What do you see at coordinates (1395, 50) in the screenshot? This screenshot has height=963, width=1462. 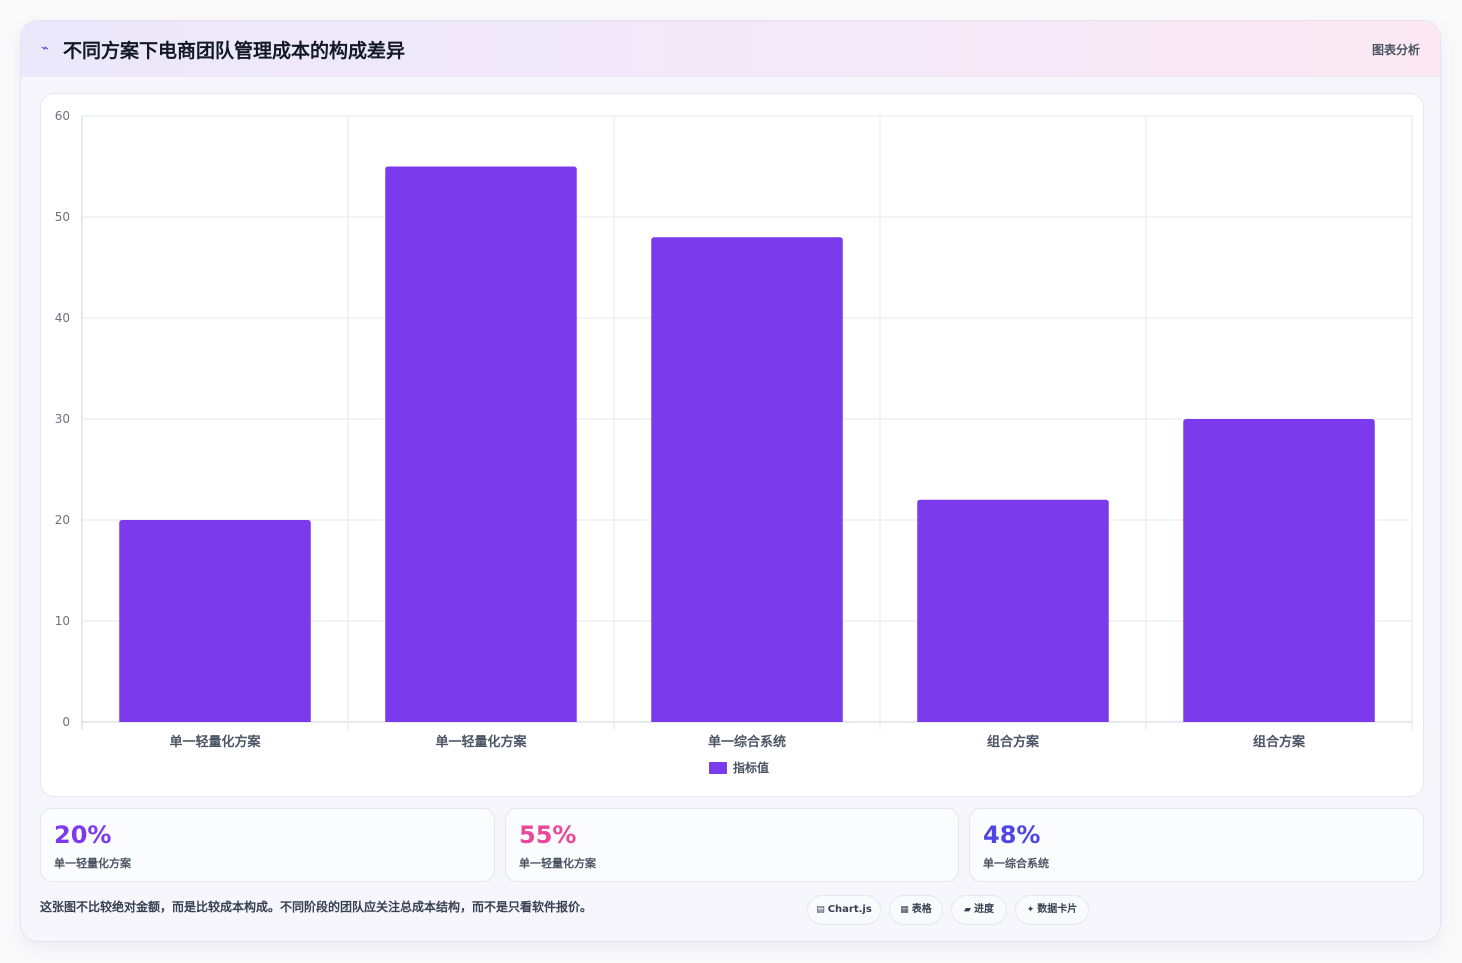 I see `header-tag: 图表分析` at bounding box center [1395, 50].